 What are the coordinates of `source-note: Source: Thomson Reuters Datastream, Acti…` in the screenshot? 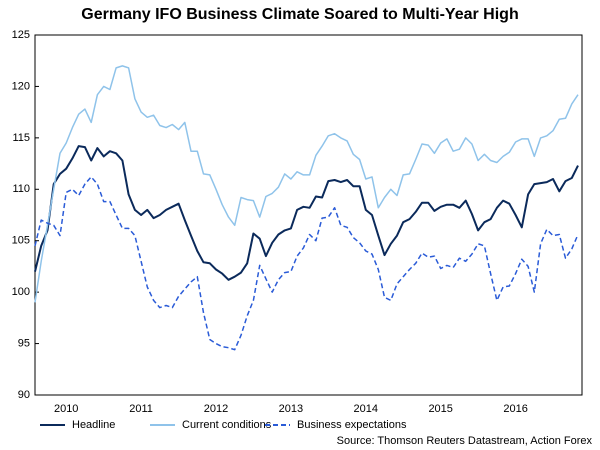 It's located at (465, 441).